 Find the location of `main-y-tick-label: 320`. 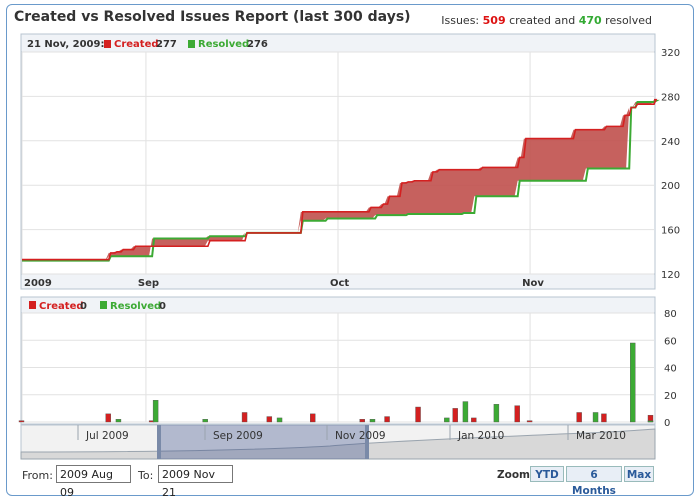

main-y-tick-label: 320 is located at coordinates (670, 53).